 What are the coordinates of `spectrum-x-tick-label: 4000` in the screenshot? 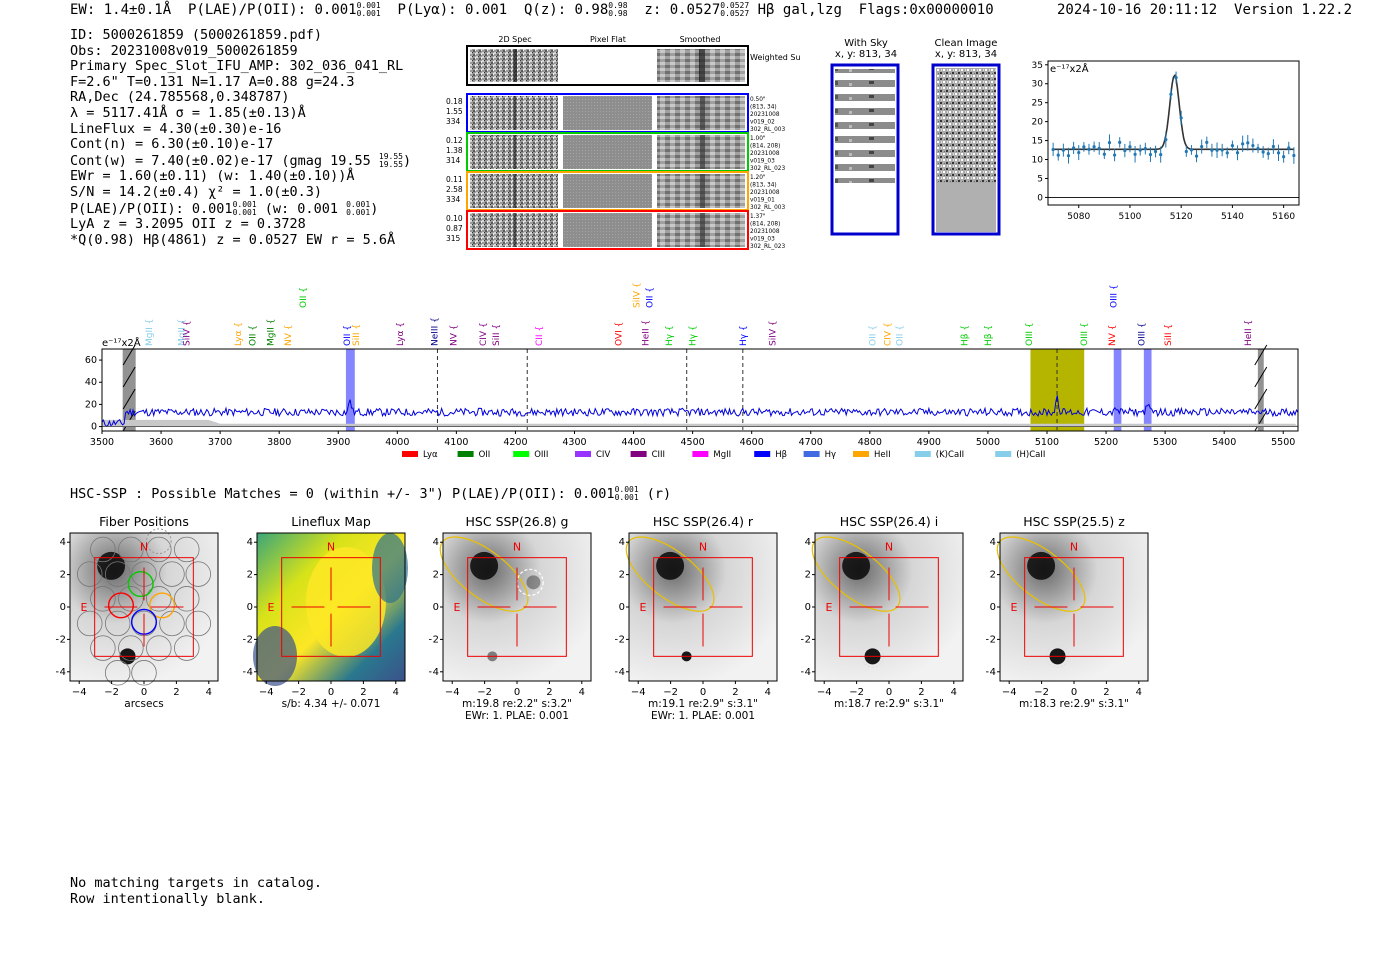 It's located at (397, 442).